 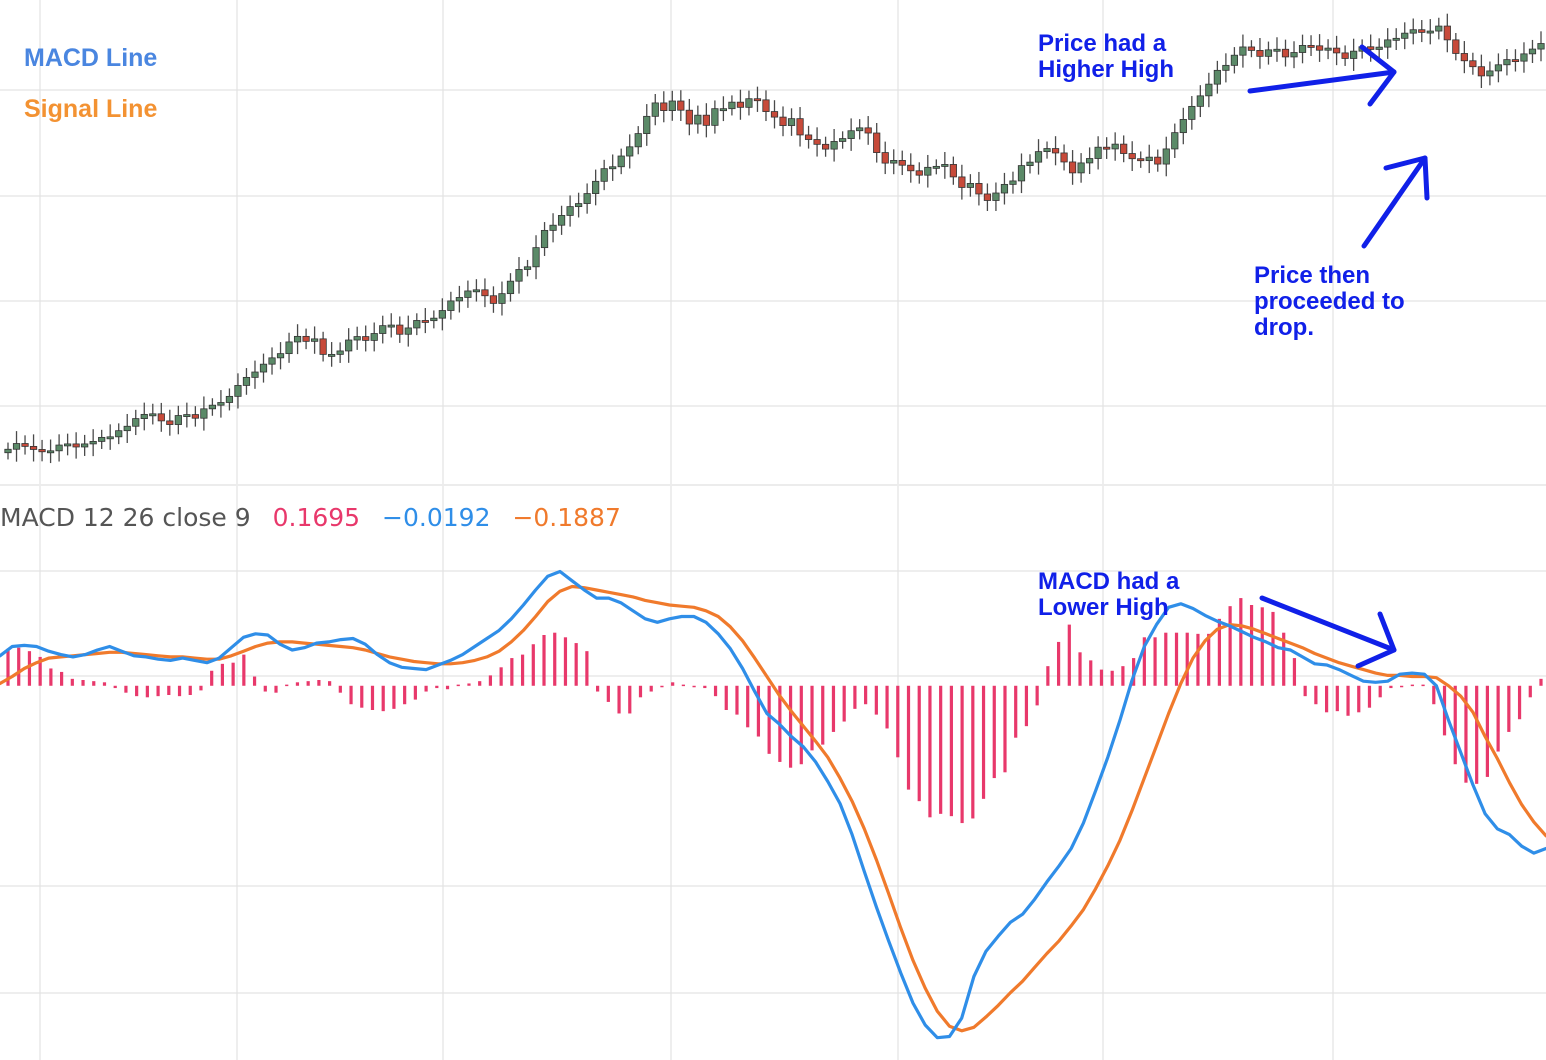 What do you see at coordinates (1328, 624) in the screenshot?
I see `arrow-macd-lower-high` at bounding box center [1328, 624].